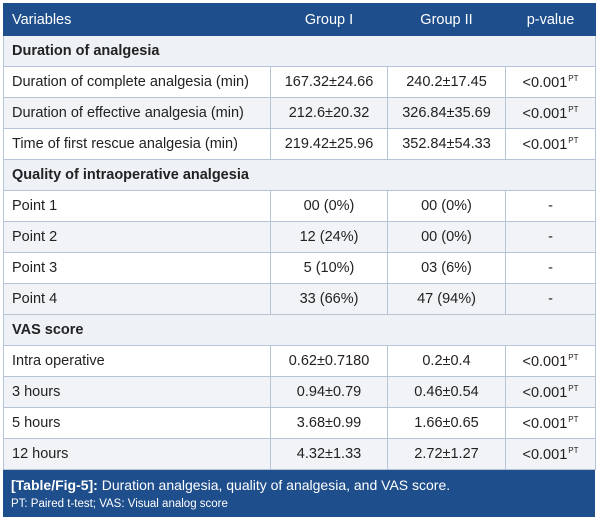 The height and width of the screenshot is (519, 598). I want to click on group-1-value: 0.62±0.7180, so click(329, 361).